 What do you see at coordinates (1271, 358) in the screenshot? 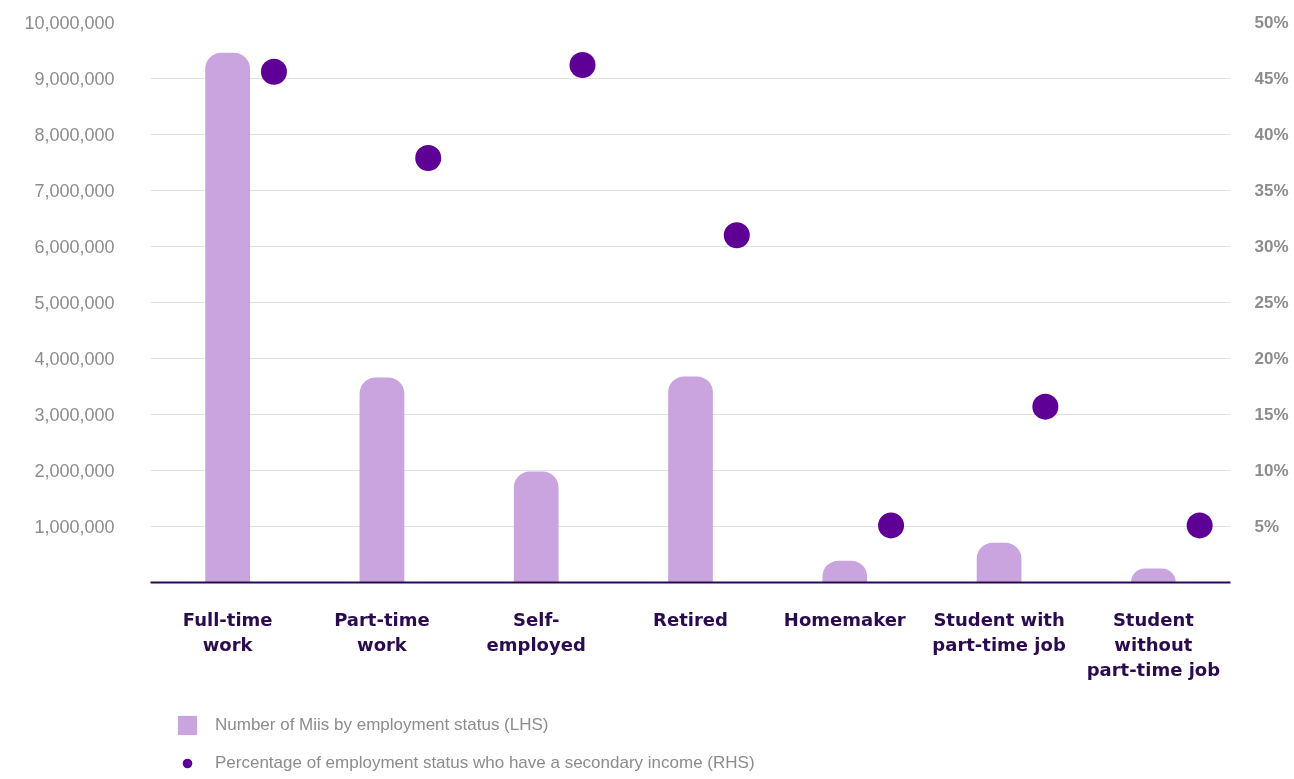
I see `y2-tick-label: 20%` at bounding box center [1271, 358].